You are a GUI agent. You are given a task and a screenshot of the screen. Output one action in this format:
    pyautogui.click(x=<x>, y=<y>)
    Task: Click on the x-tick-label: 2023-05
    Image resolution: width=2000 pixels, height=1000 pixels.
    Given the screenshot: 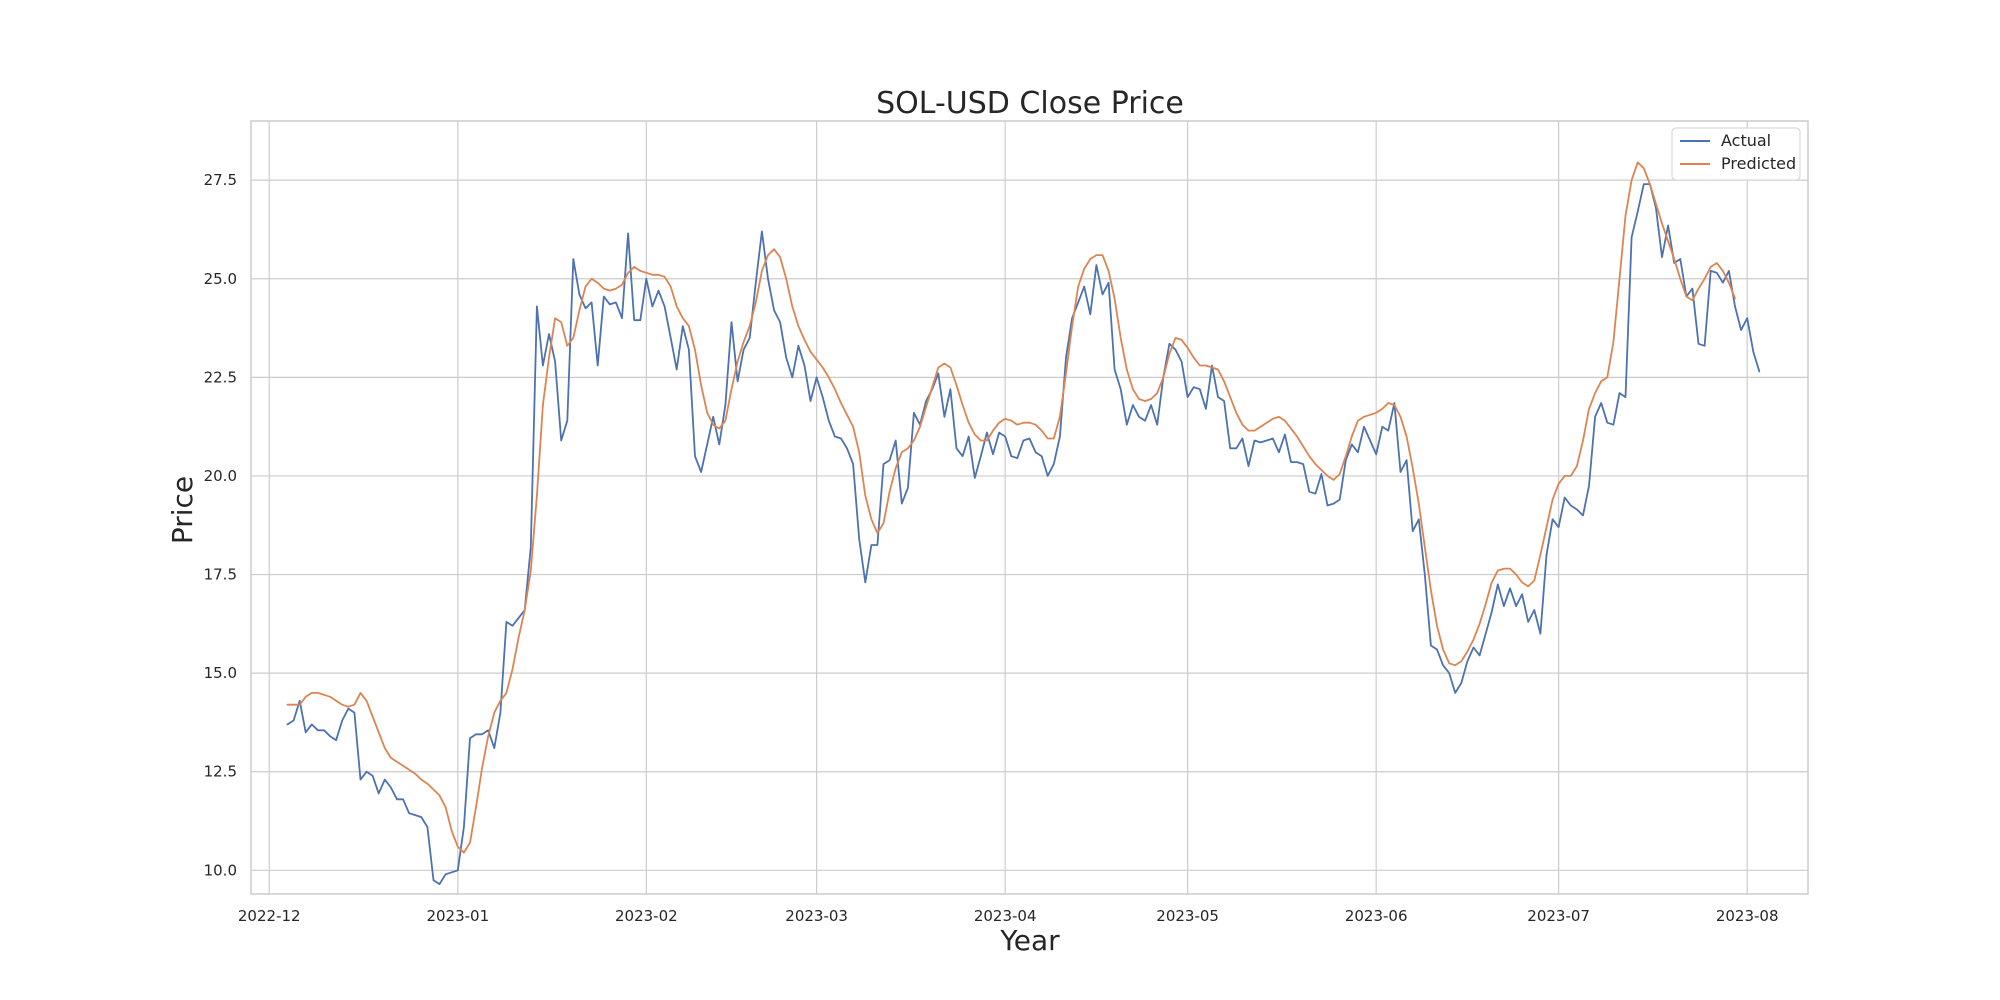 What is the action you would take?
    pyautogui.click(x=1187, y=916)
    